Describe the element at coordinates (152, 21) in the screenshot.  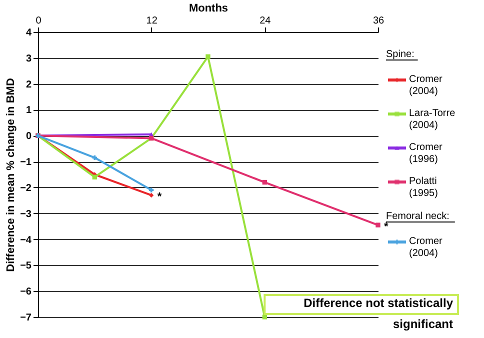
I see `x-tick-label: 12` at that location.